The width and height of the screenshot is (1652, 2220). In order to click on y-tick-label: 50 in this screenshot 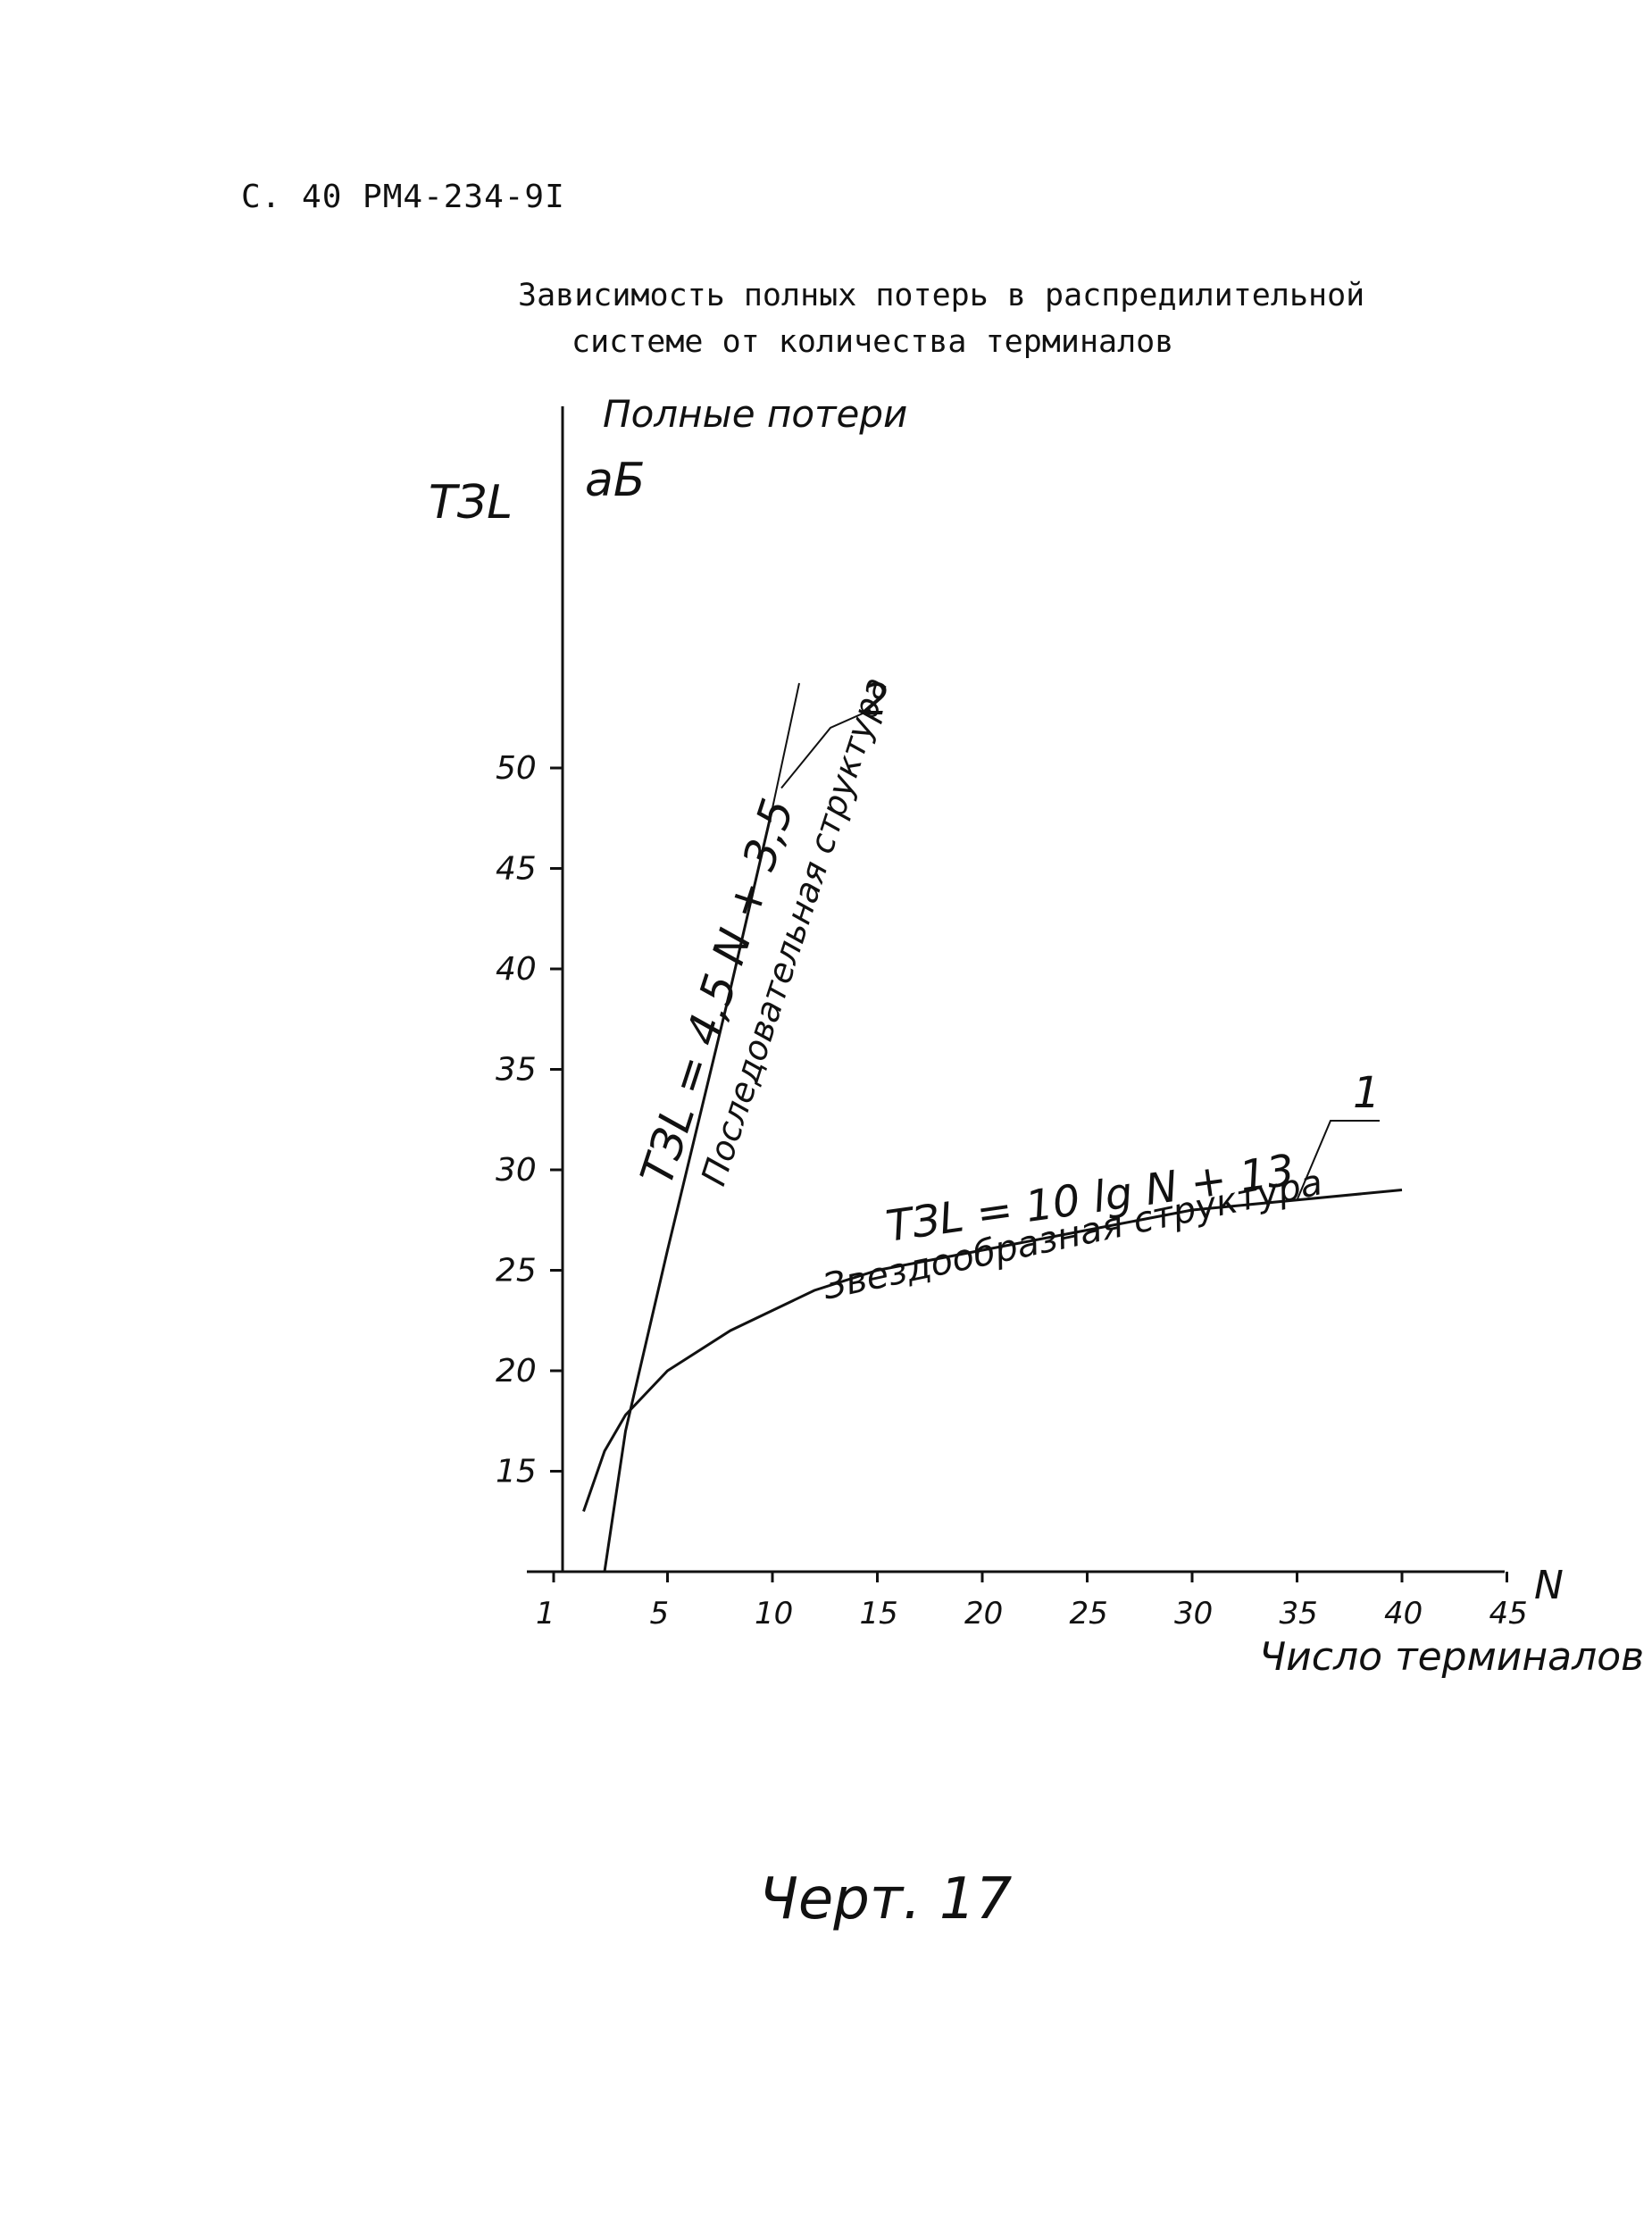, I will do `click(516, 768)`.